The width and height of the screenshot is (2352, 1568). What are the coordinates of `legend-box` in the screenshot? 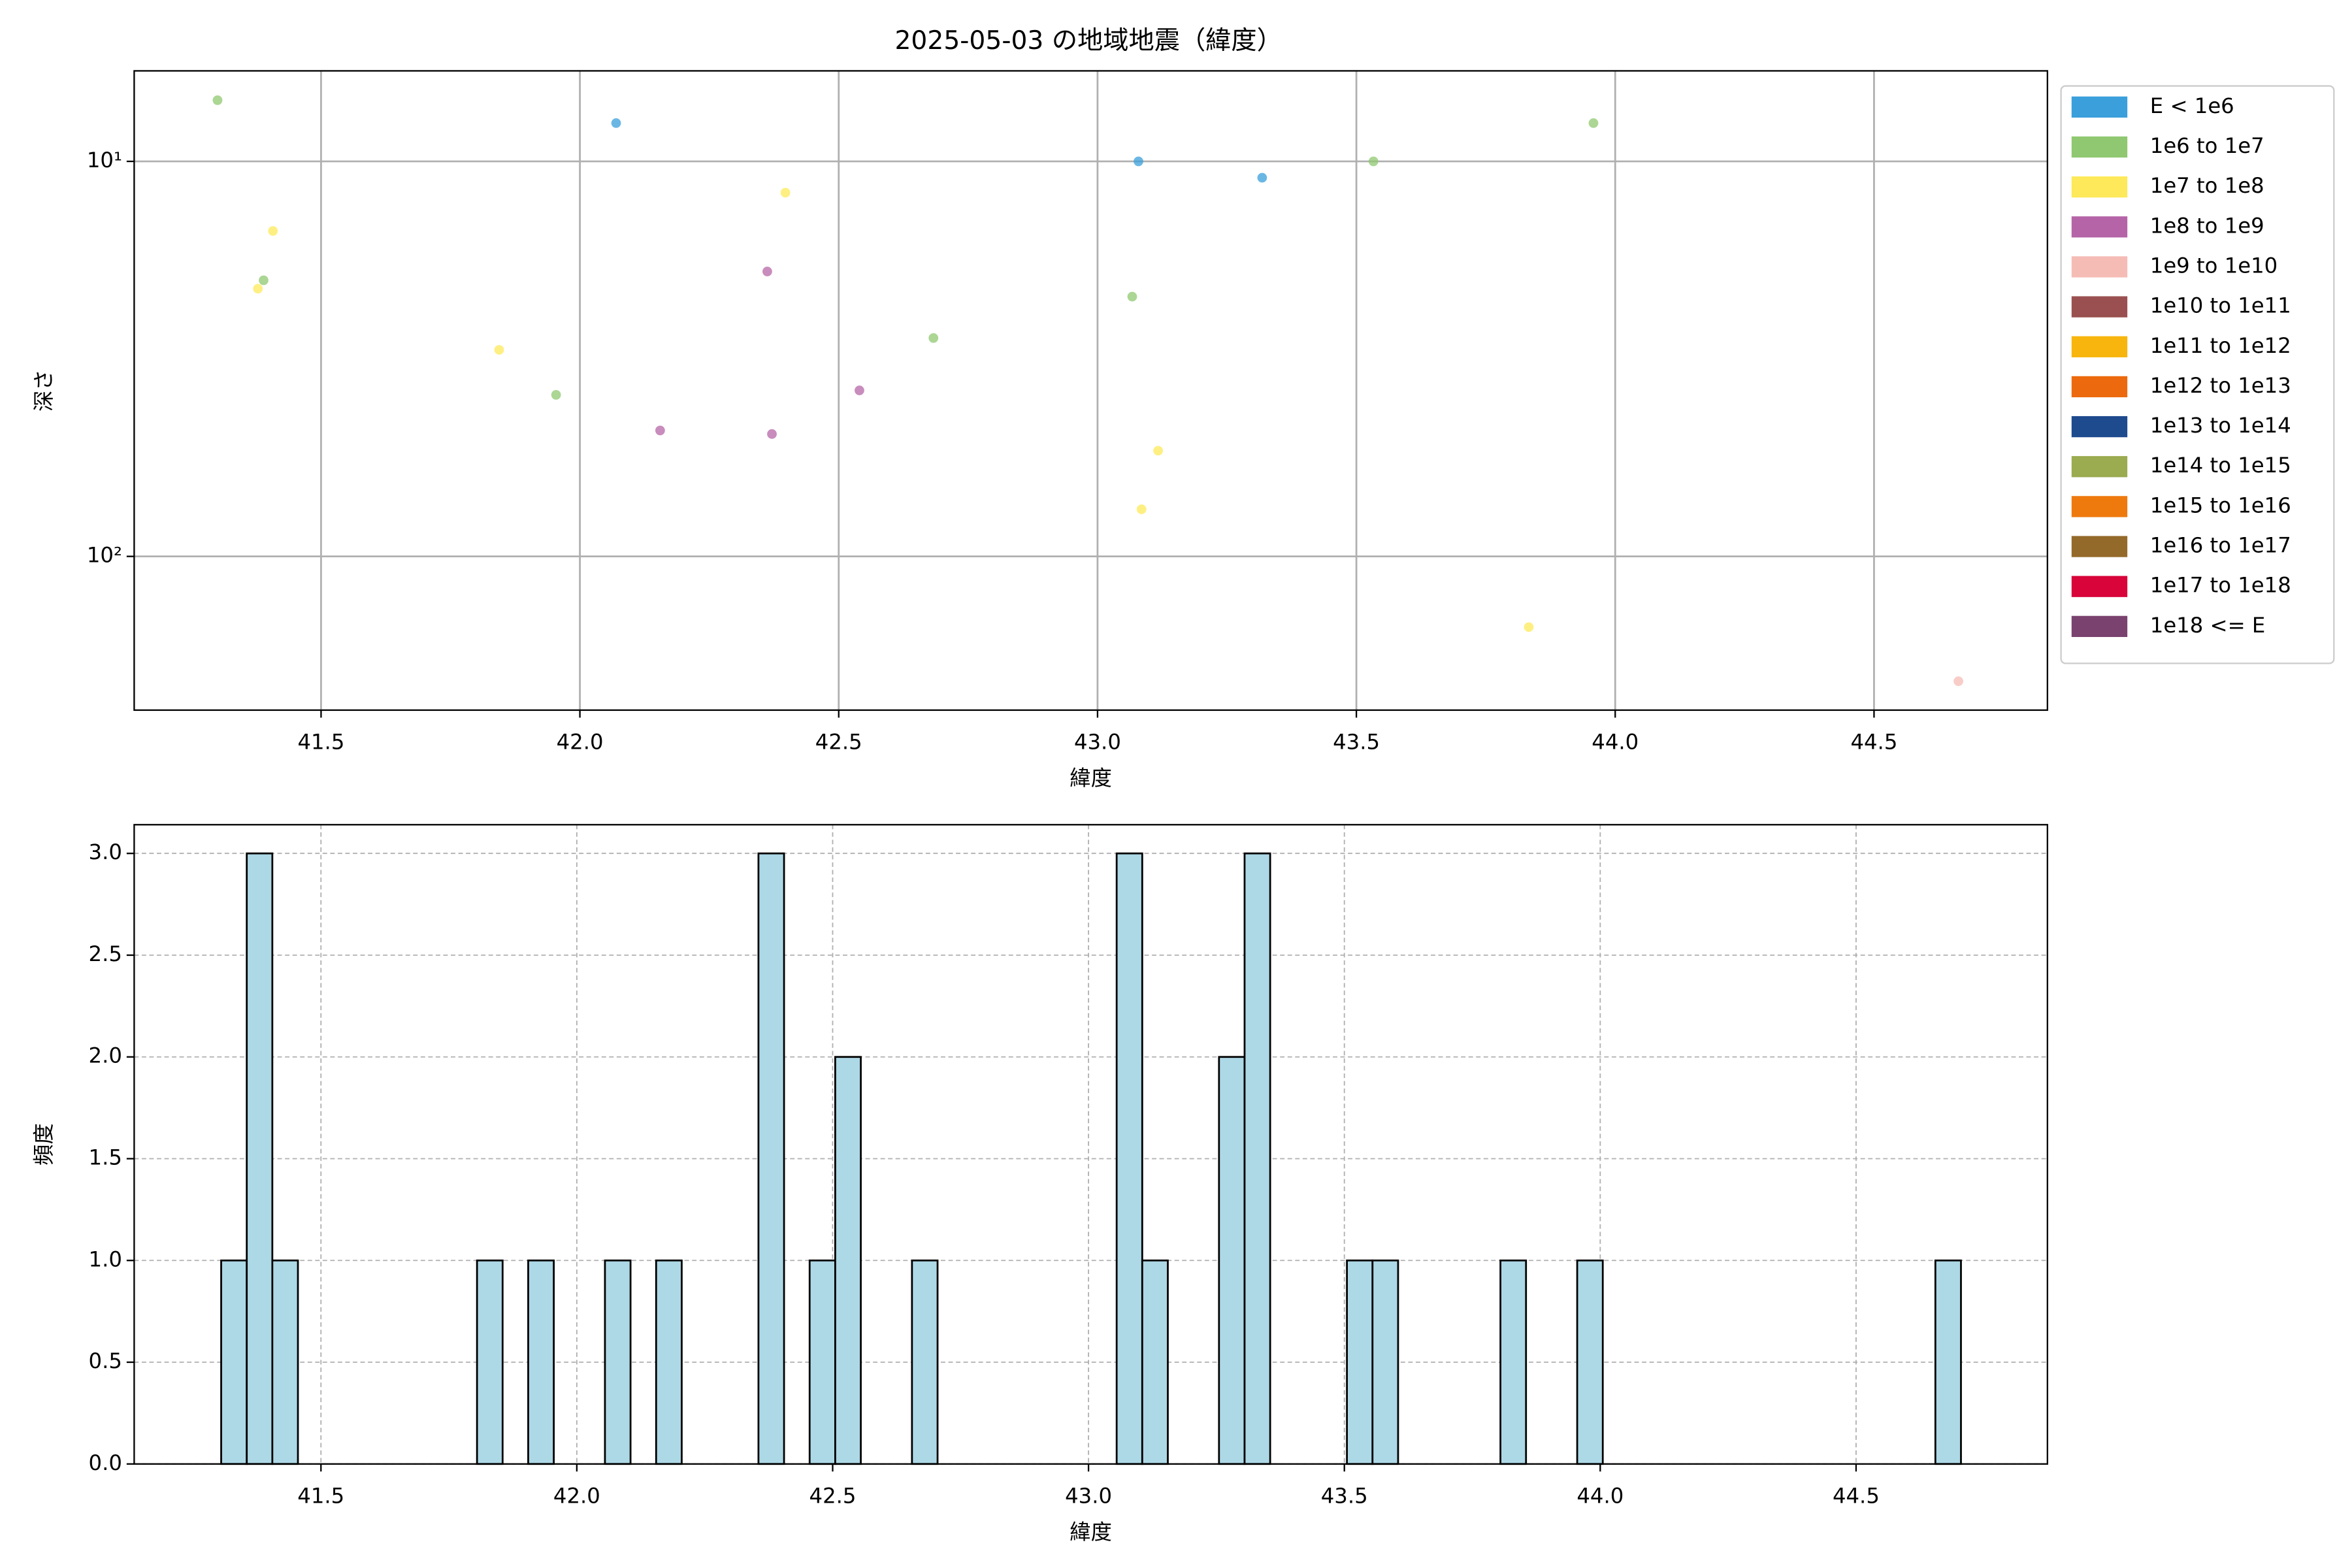 It's located at (2197, 374).